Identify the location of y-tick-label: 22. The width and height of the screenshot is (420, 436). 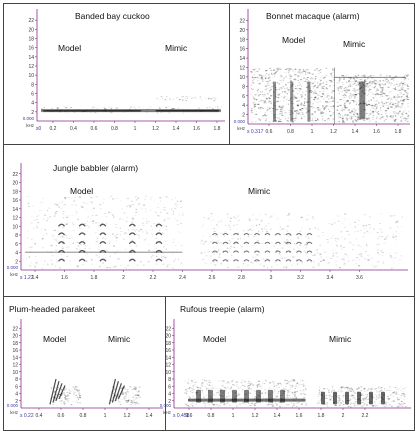
(15, 329).